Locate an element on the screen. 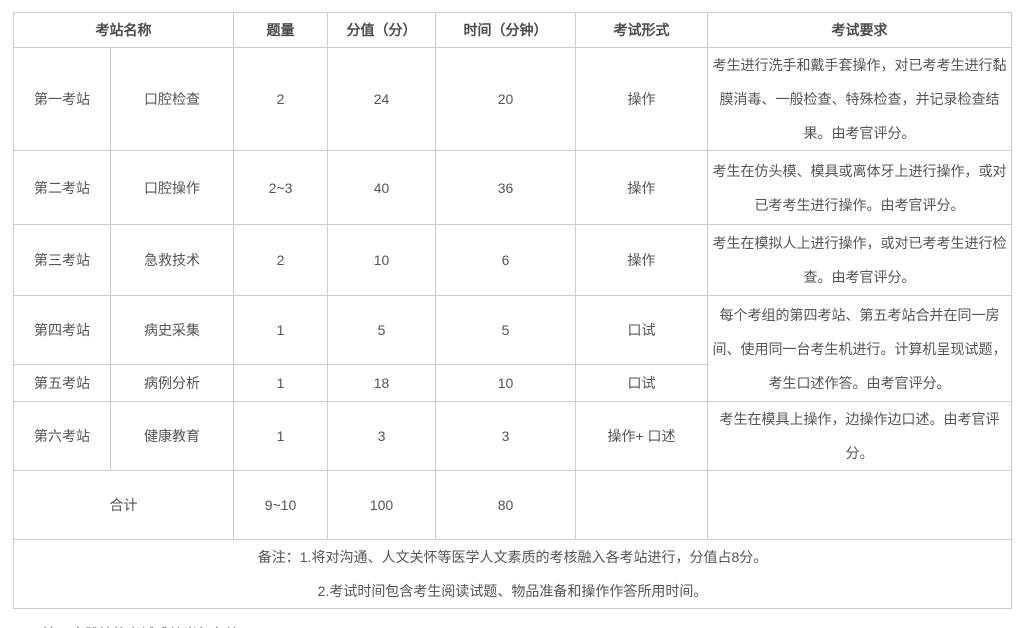 This screenshot has height=628, width=1026. total-format-cell-empty is located at coordinates (641, 505).